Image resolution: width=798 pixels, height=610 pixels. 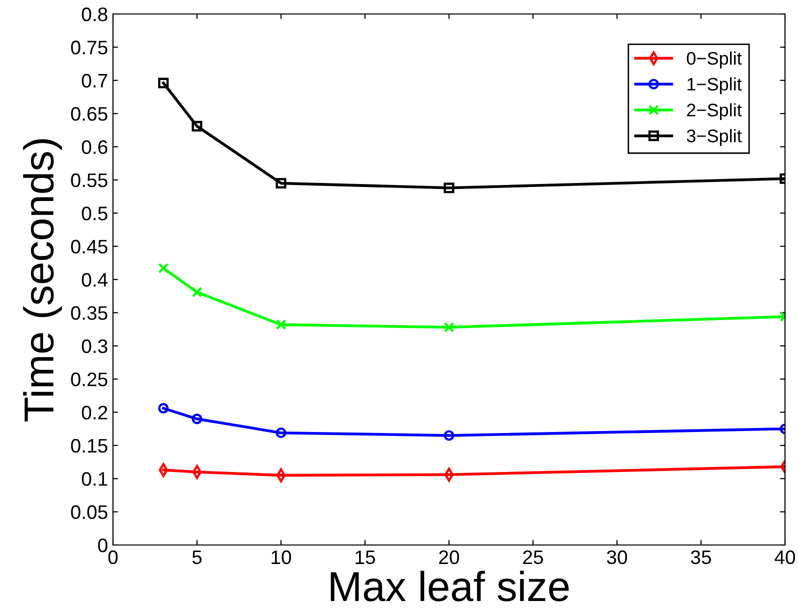 I want to click on y-tick-label: 0.7, so click(x=95, y=81).